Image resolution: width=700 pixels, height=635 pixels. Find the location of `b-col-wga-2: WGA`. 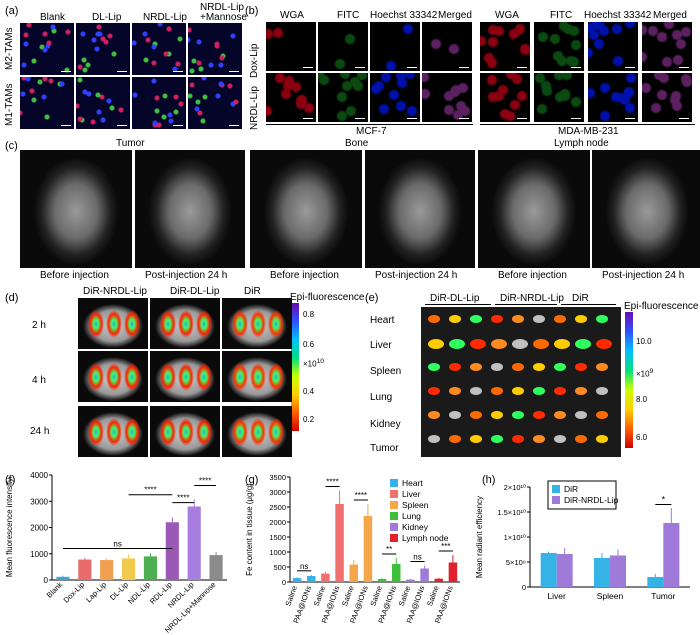

b-col-wga-2: WGA is located at coordinates (507, 15).